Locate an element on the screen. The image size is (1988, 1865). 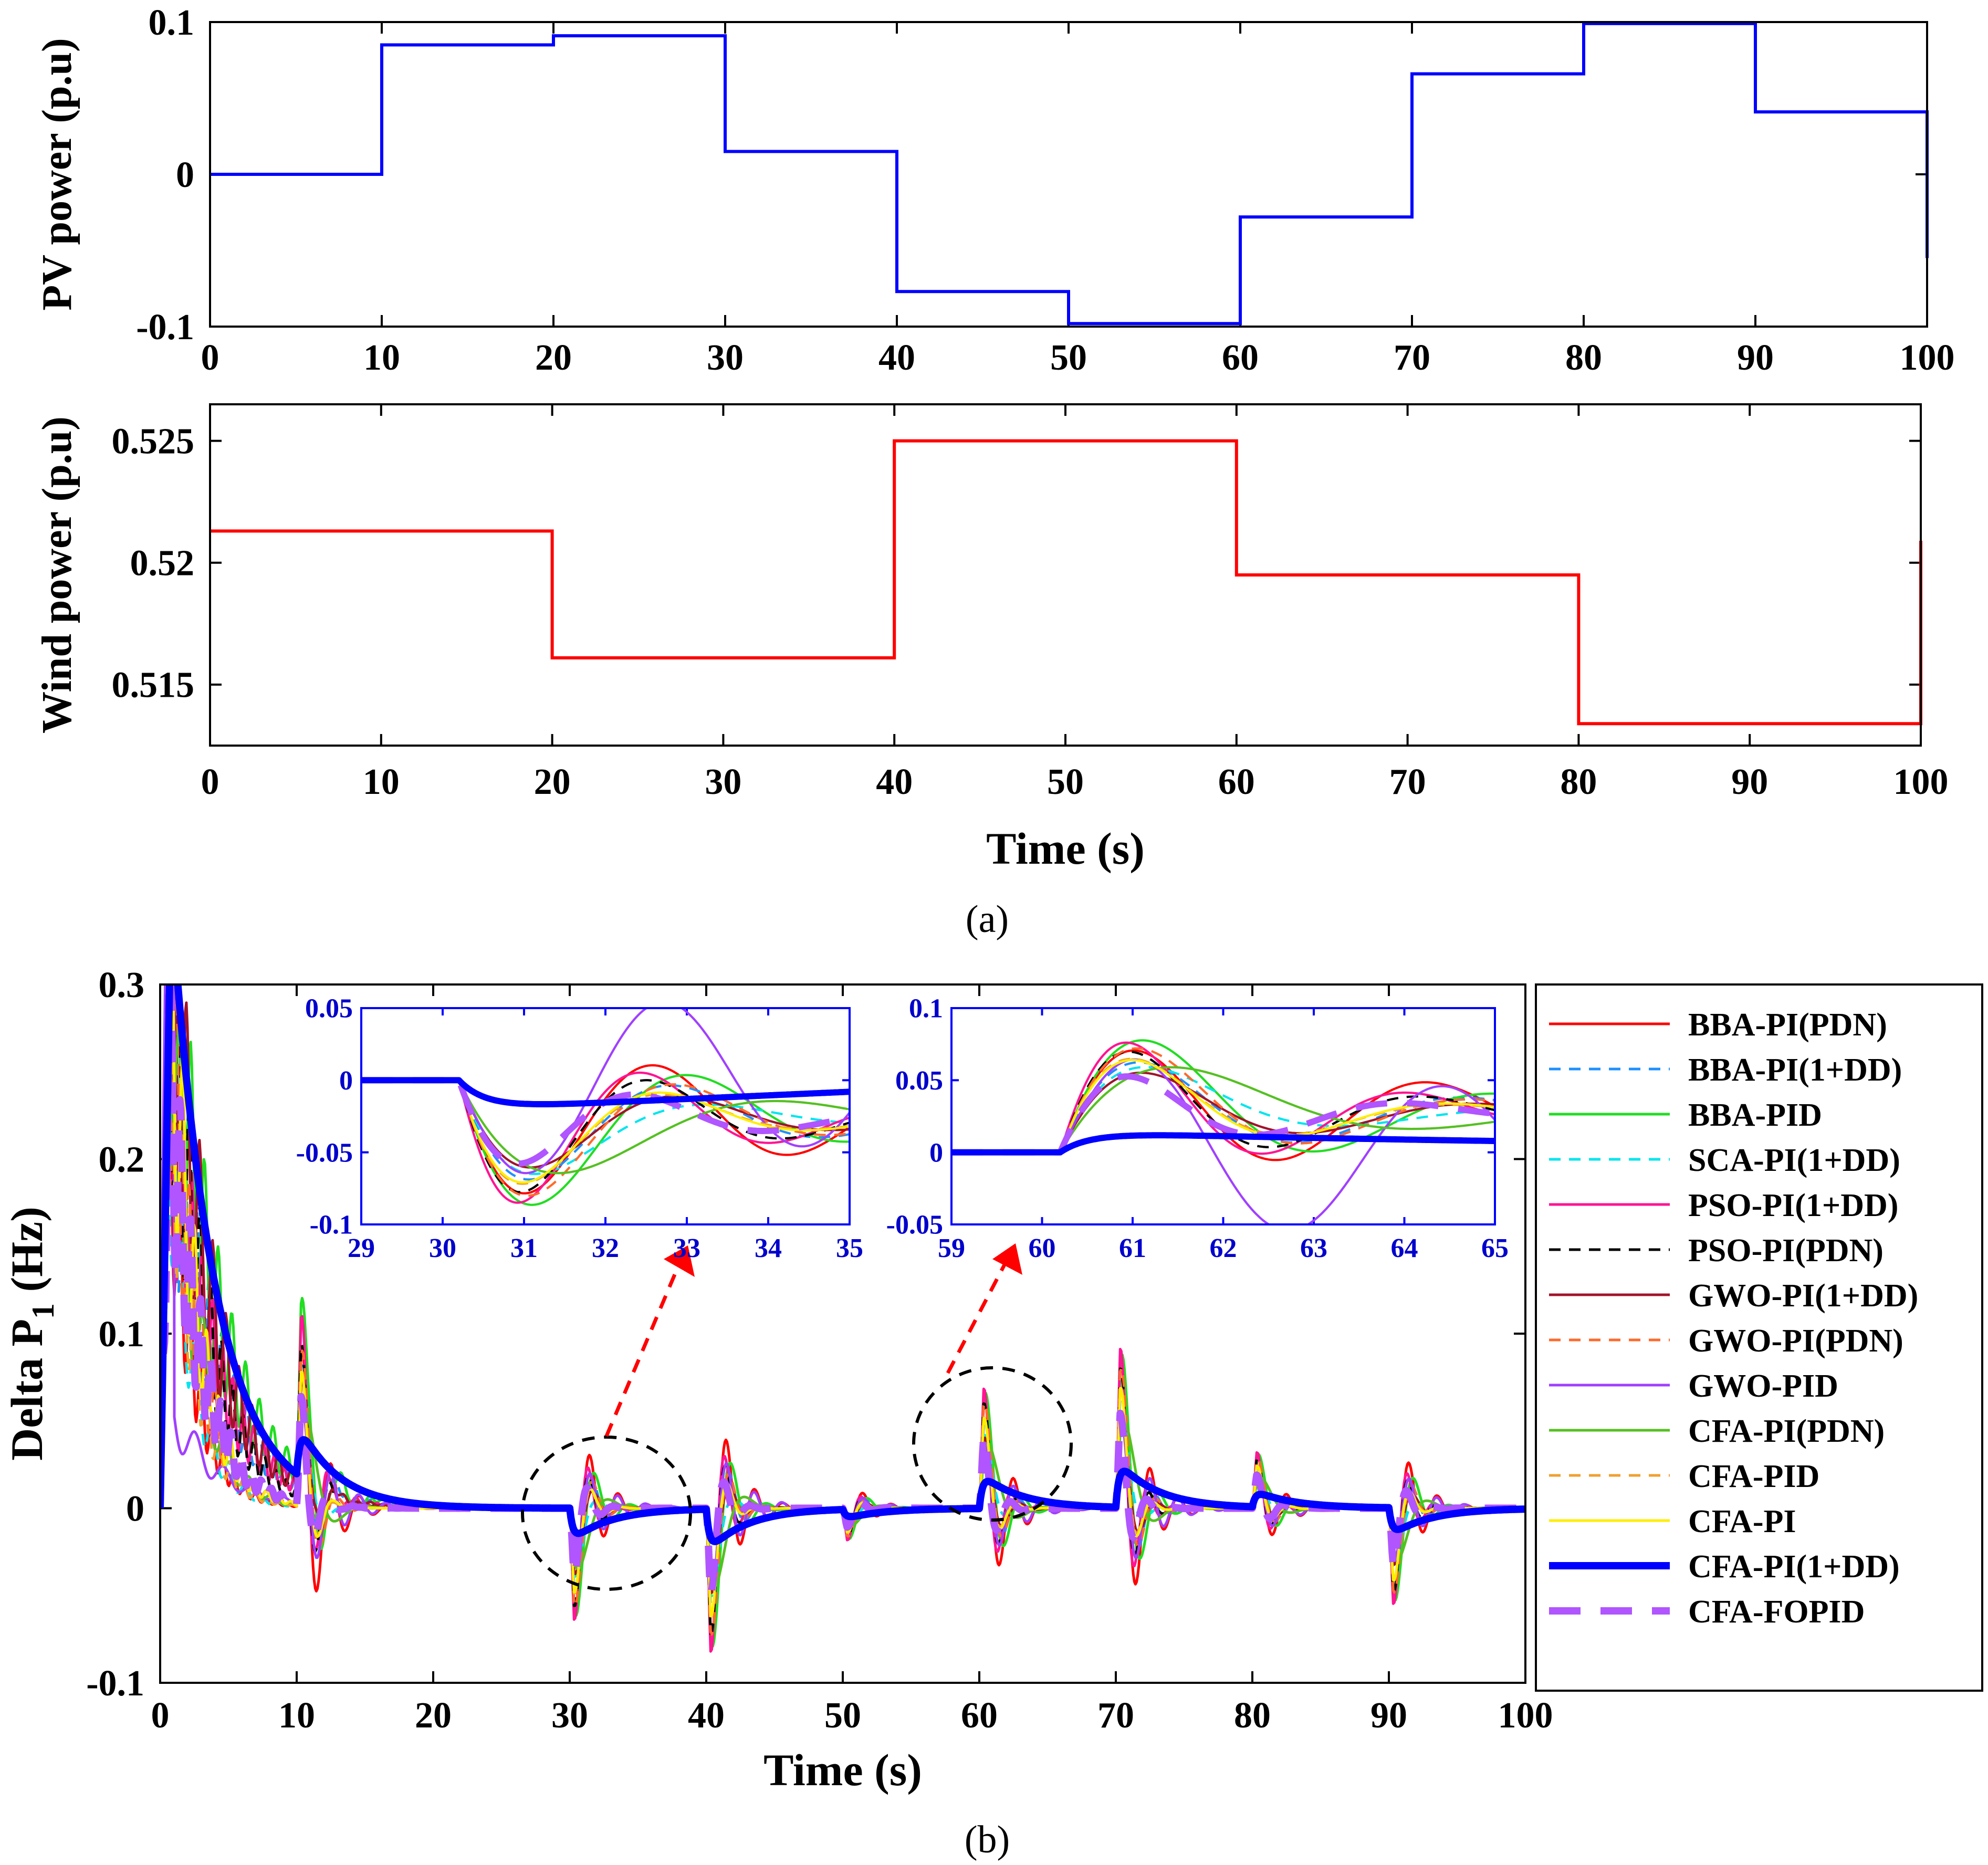
pv-xtick-label: 90 is located at coordinates (1756, 358).